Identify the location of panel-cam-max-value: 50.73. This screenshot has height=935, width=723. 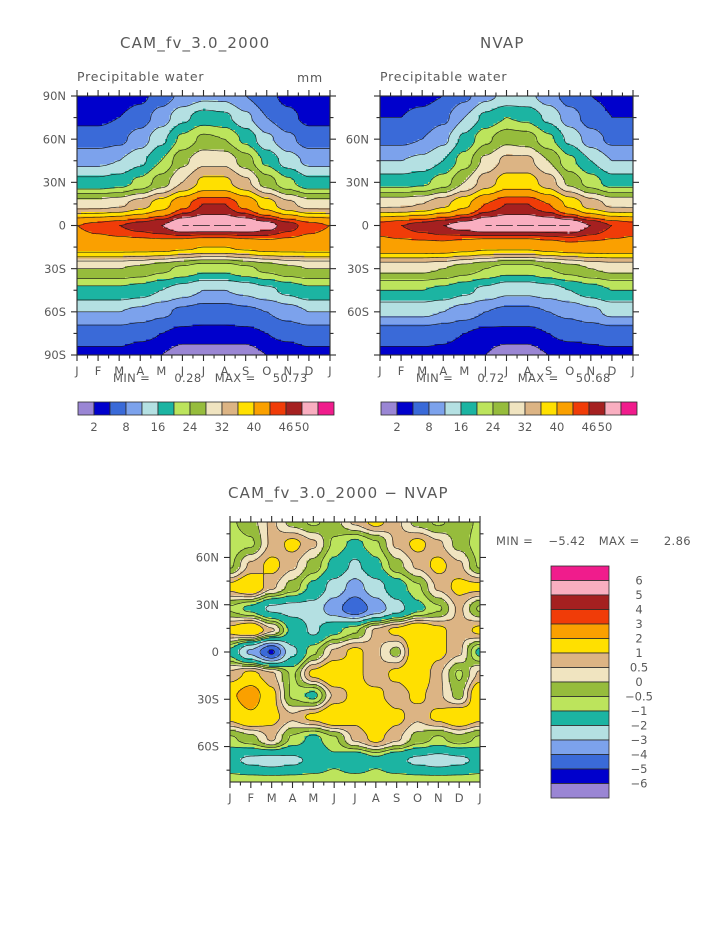
(290, 378).